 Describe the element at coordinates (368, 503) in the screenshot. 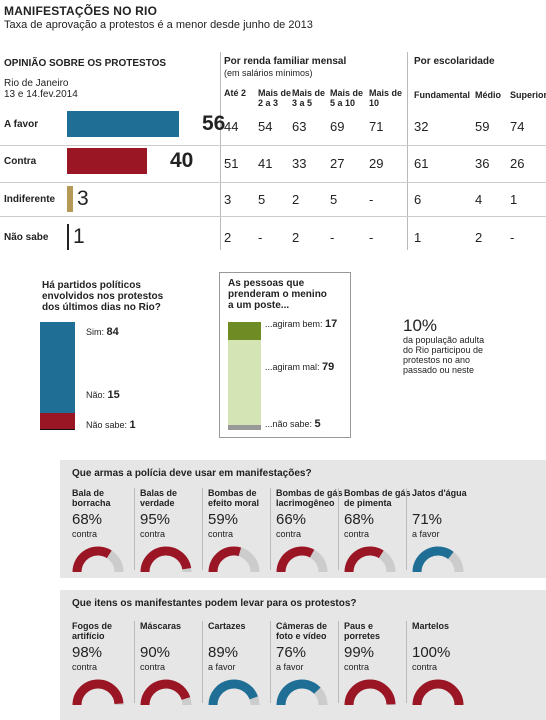

I see `weapons-item-label: de pimenta` at that location.